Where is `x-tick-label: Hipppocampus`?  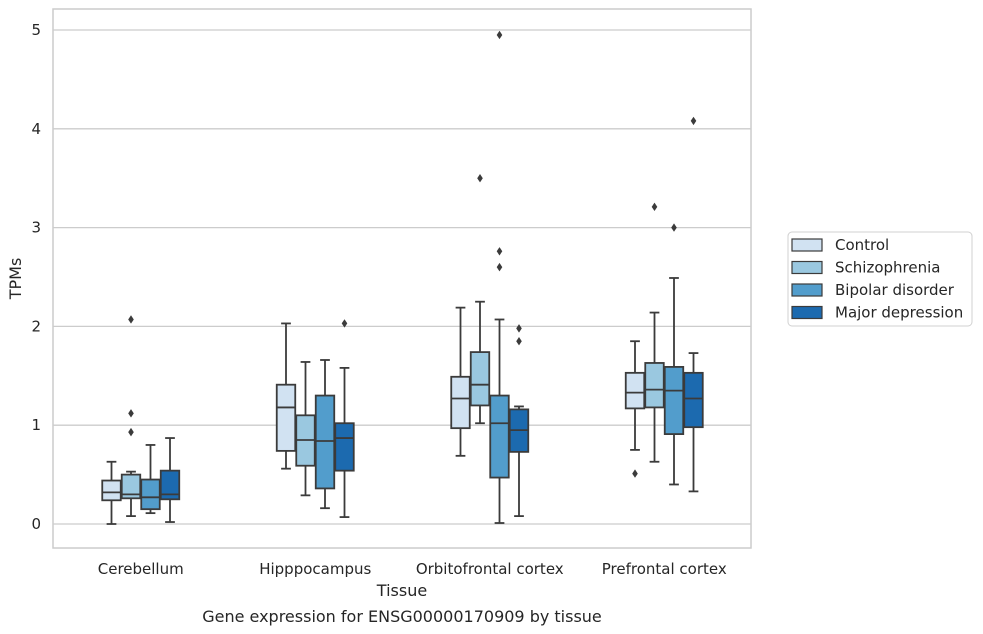
x-tick-label: Hipppocampus is located at coordinates (315, 569).